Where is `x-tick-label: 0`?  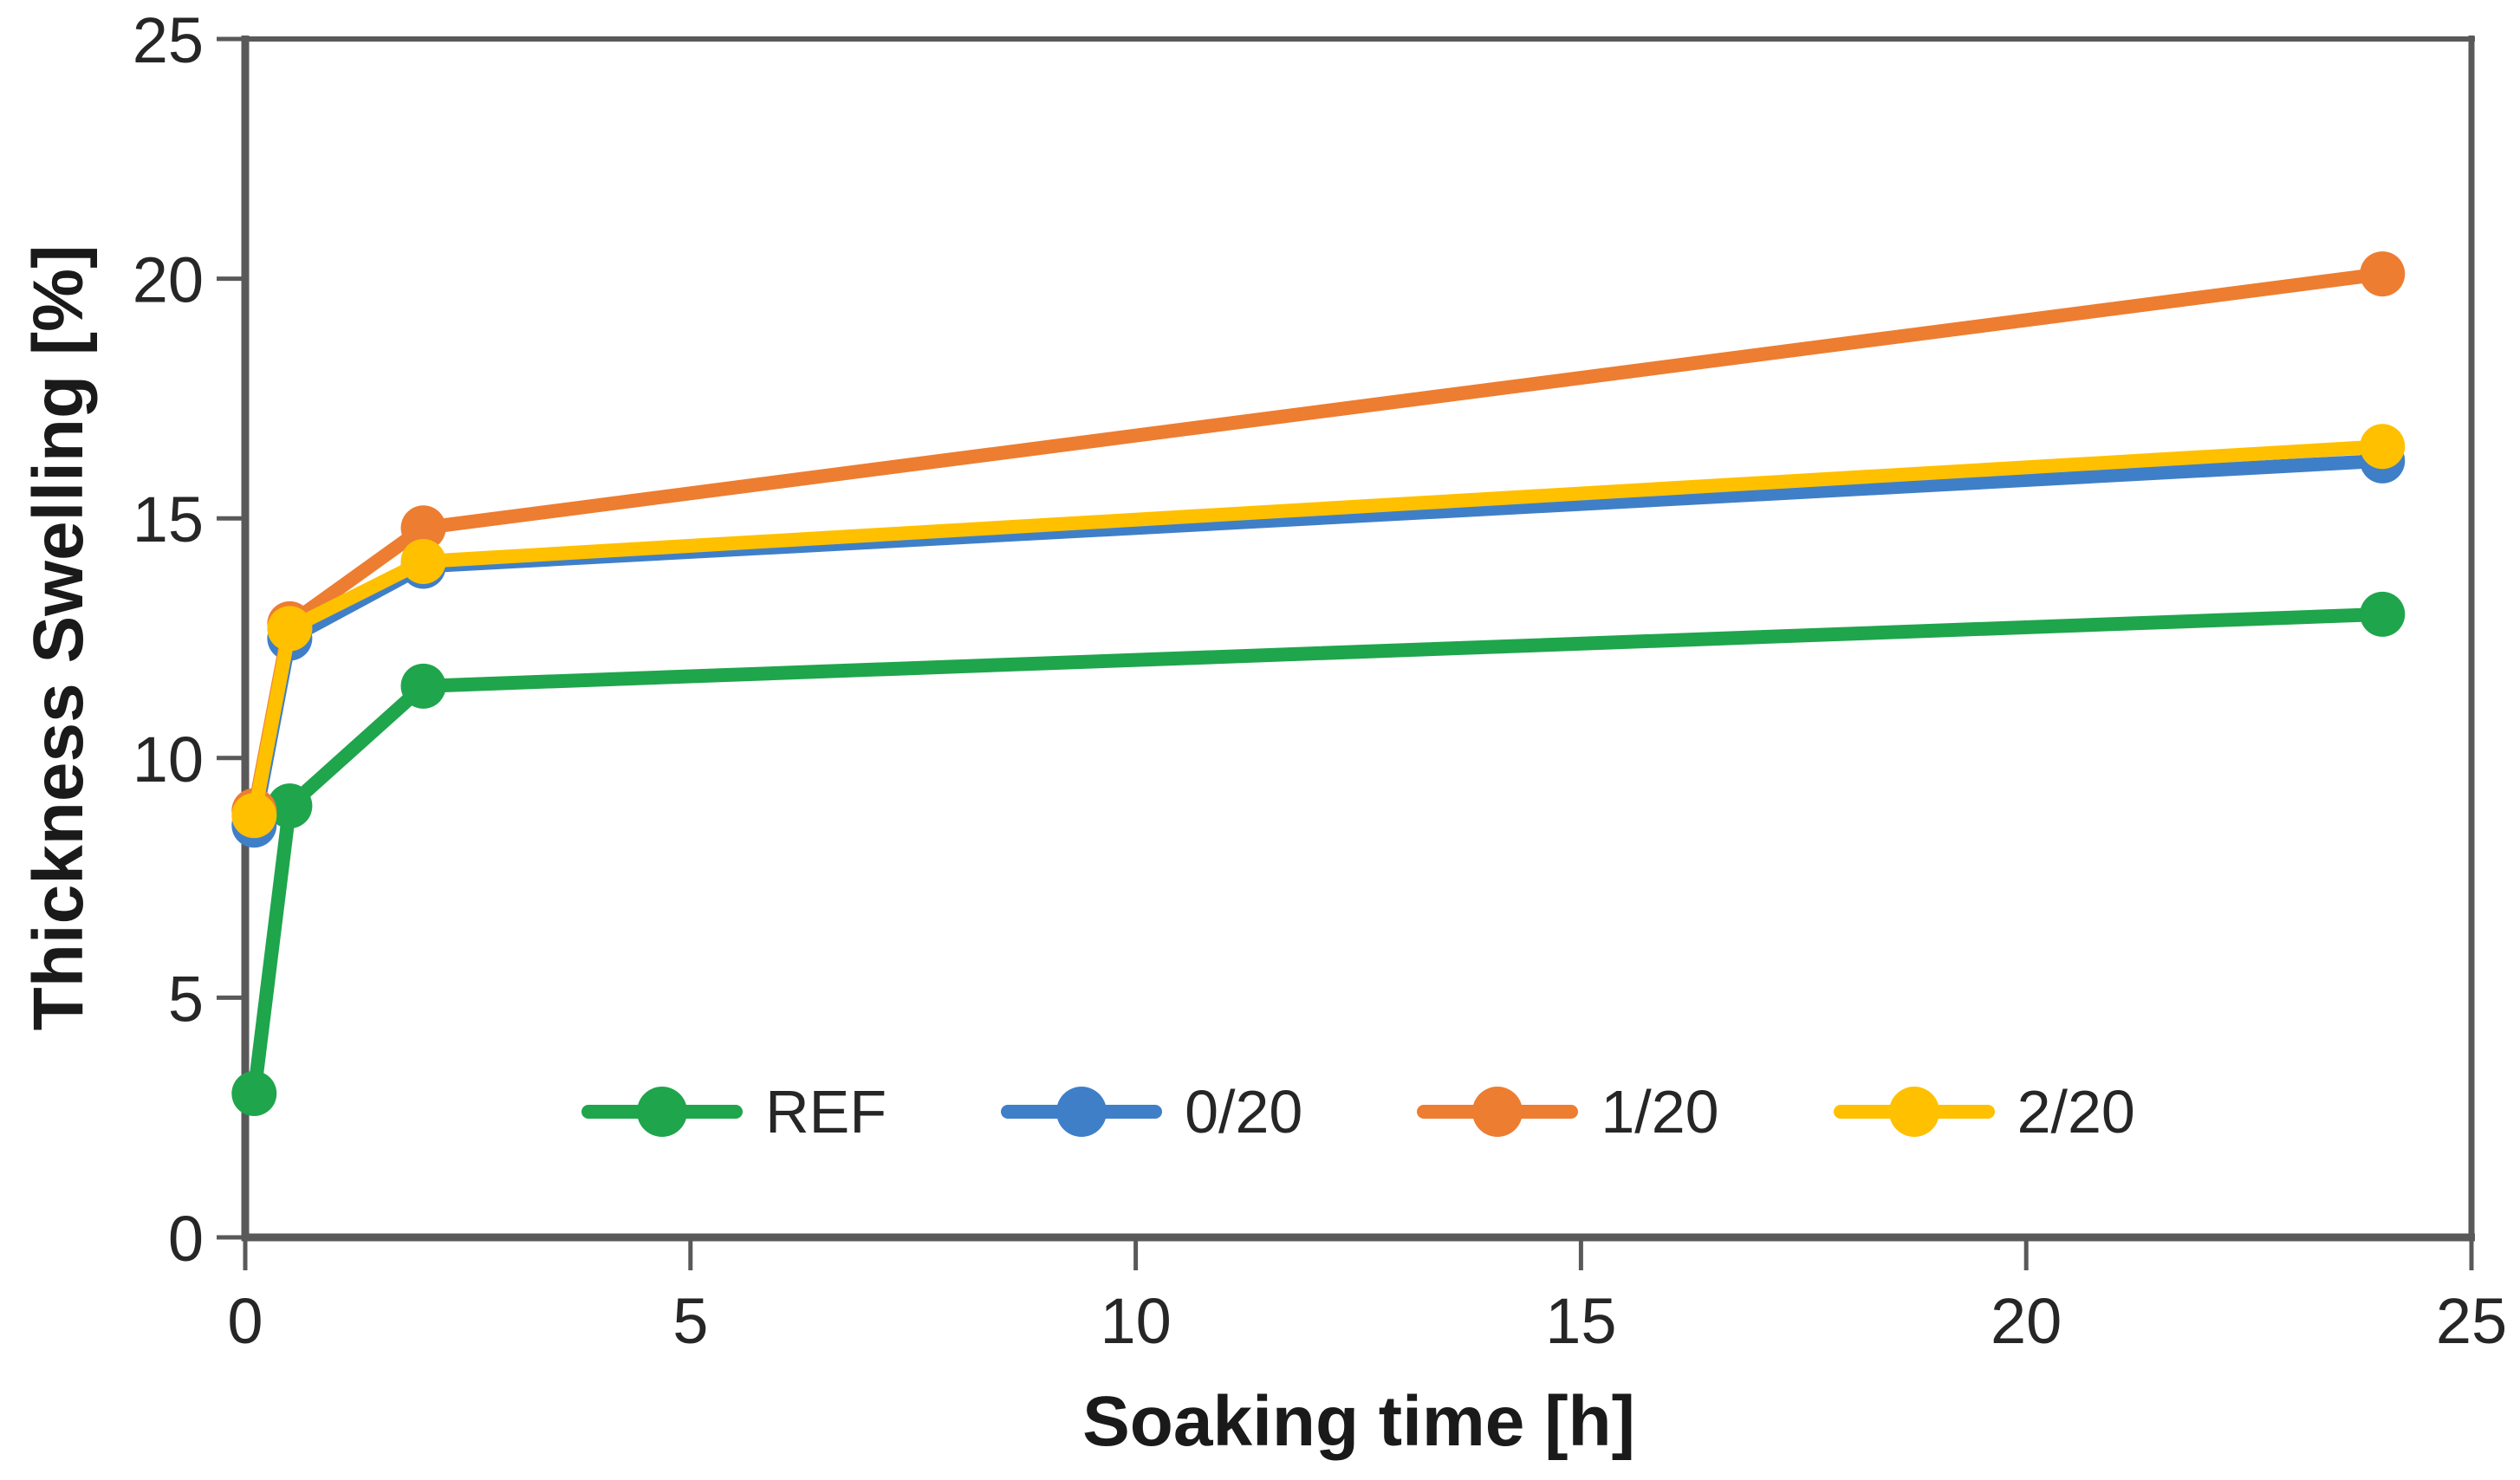
x-tick-label: 0 is located at coordinates (245, 1321).